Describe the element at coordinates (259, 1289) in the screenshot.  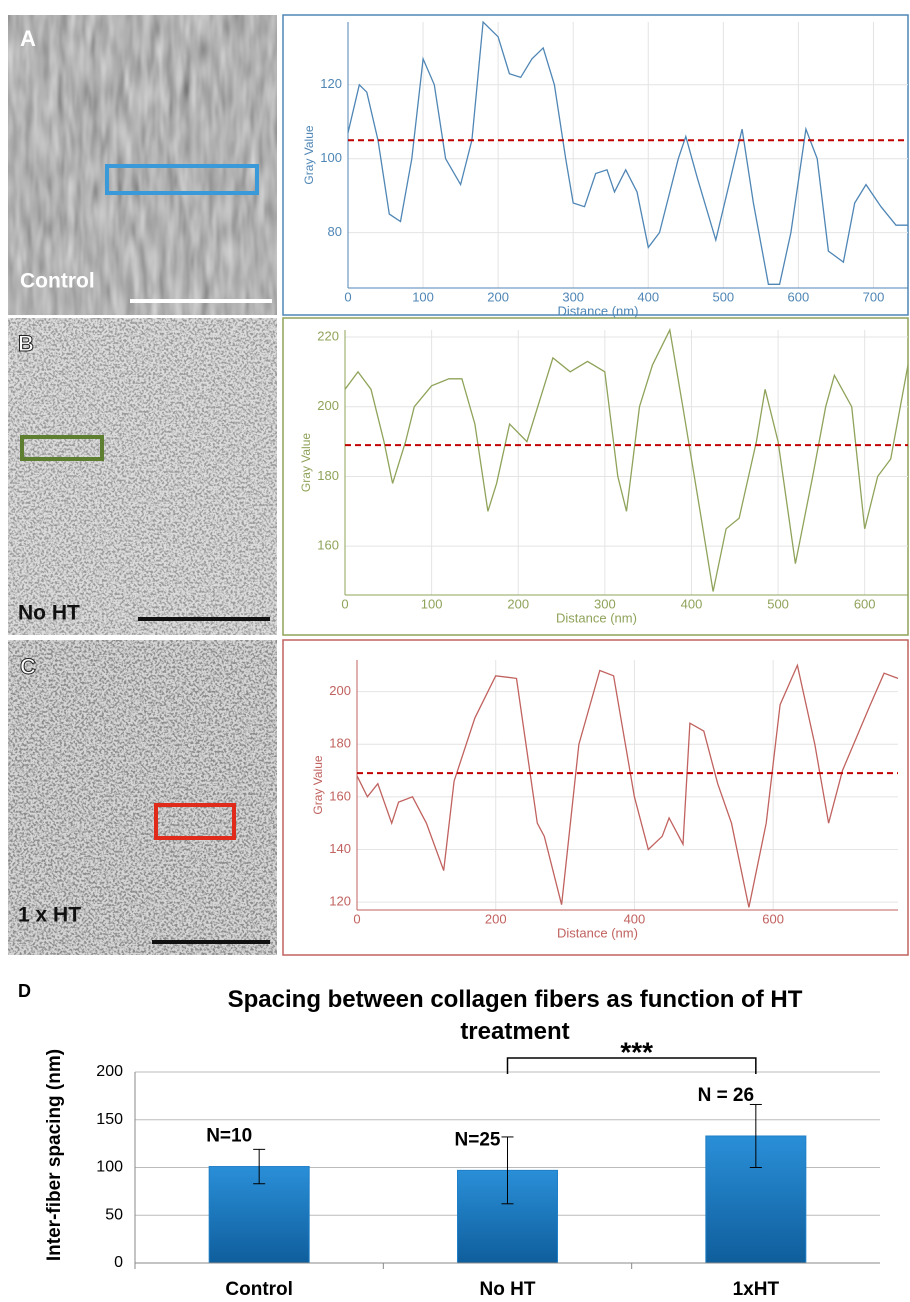
I see `x-tick-label: Control` at that location.